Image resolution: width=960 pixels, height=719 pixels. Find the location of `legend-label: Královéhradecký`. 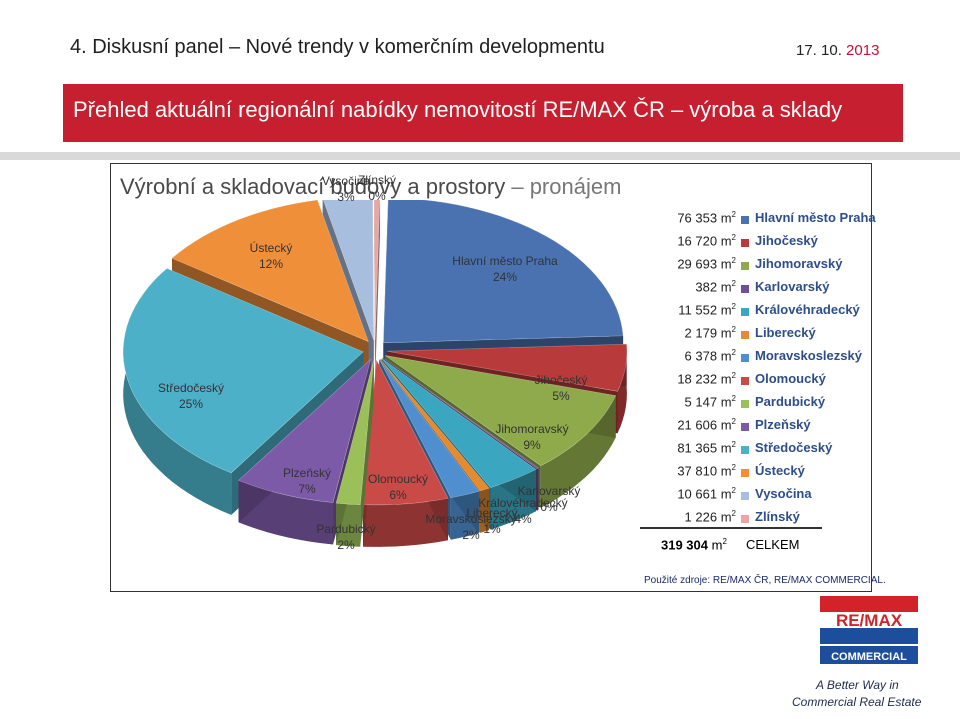

legend-label: Královéhradecký is located at coordinates (807, 309).